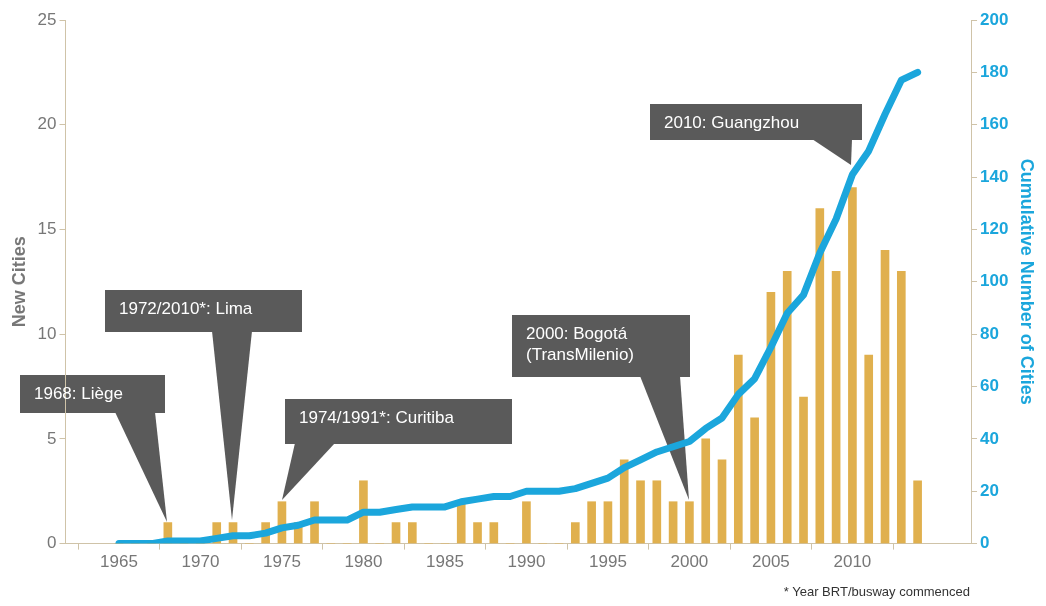 This screenshot has height=606, width=1046. Describe the element at coordinates (47, 229) in the screenshot. I see `y-tick-label: 15` at that location.